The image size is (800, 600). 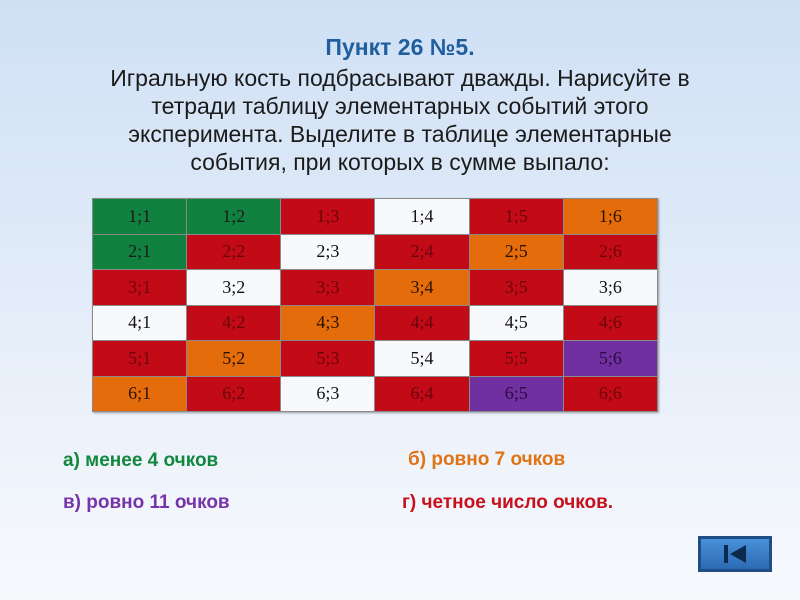 What do you see at coordinates (516, 216) in the screenshot?
I see `table-cell: 1;5` at bounding box center [516, 216].